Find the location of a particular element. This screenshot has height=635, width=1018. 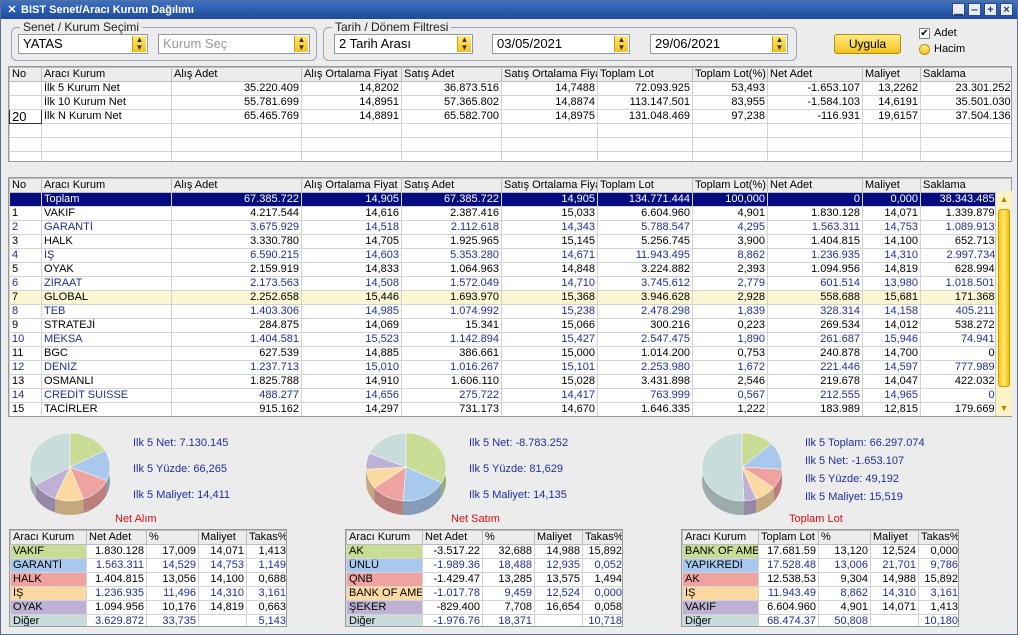

scroll-up-icon: ▲ is located at coordinates (1004, 199).